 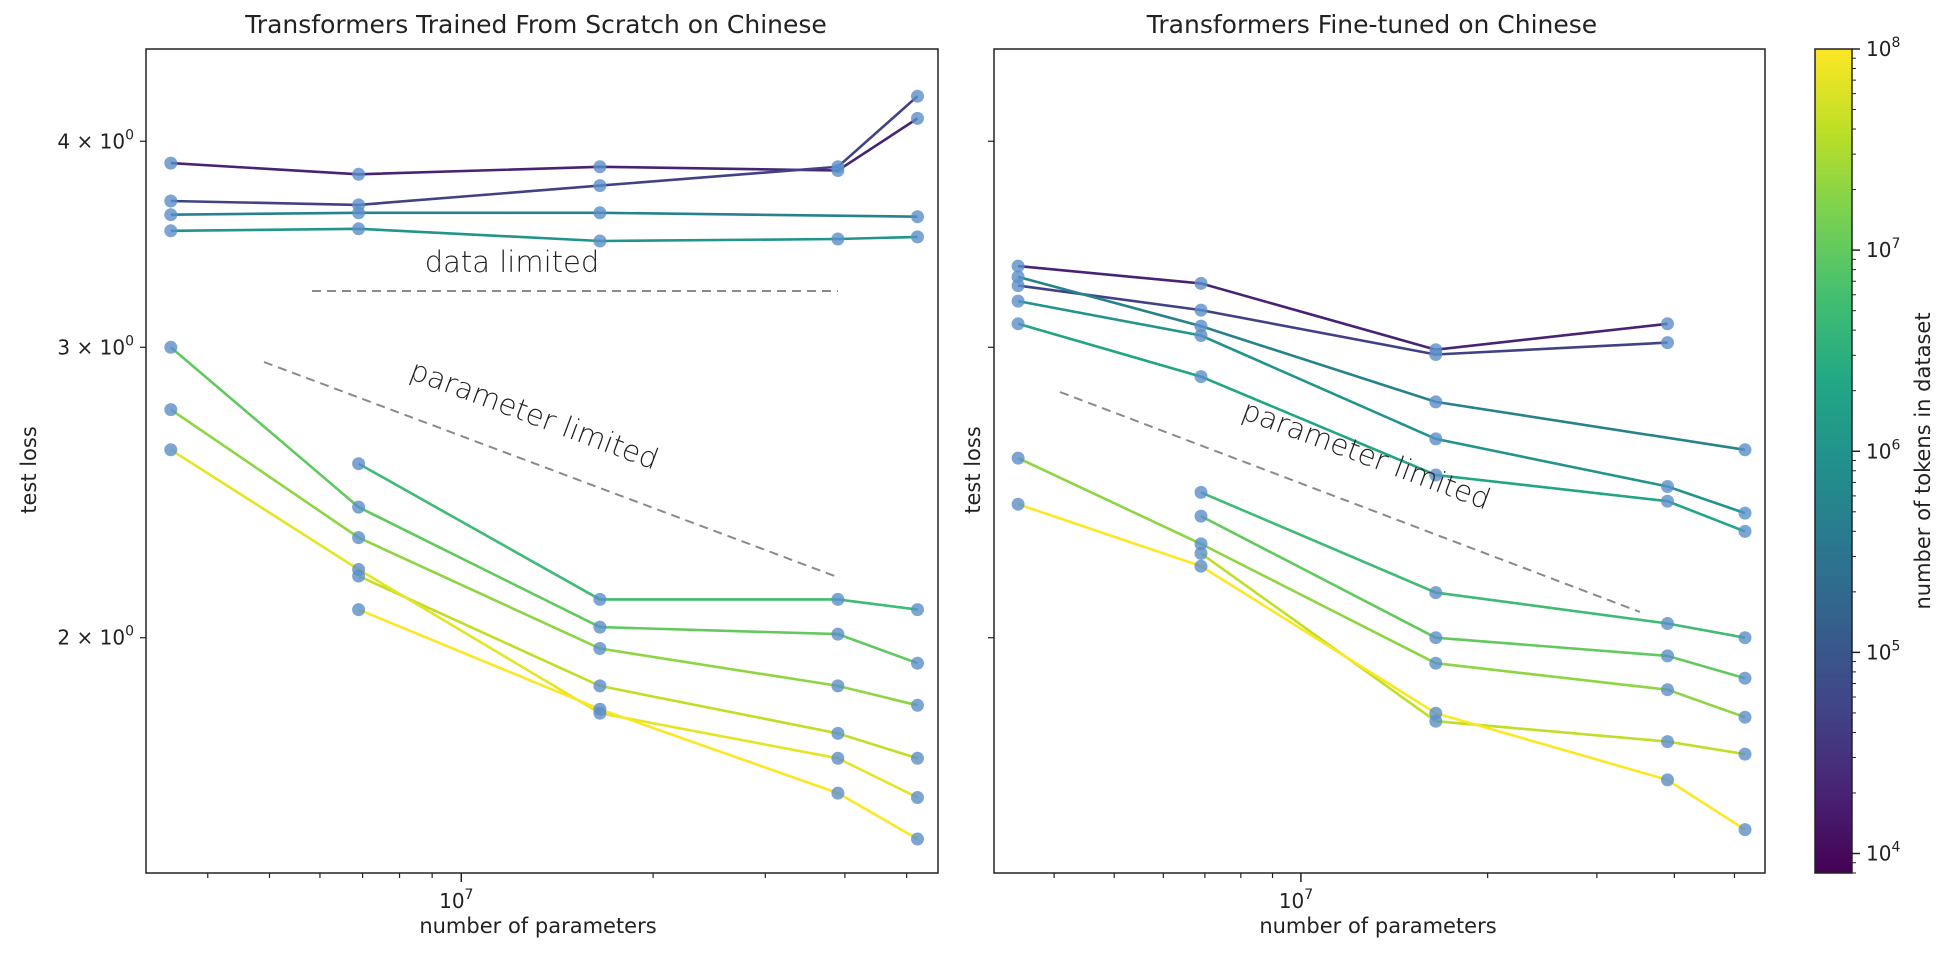 I want to click on left-parameter-limited-guide-line, so click(x=552, y=470).